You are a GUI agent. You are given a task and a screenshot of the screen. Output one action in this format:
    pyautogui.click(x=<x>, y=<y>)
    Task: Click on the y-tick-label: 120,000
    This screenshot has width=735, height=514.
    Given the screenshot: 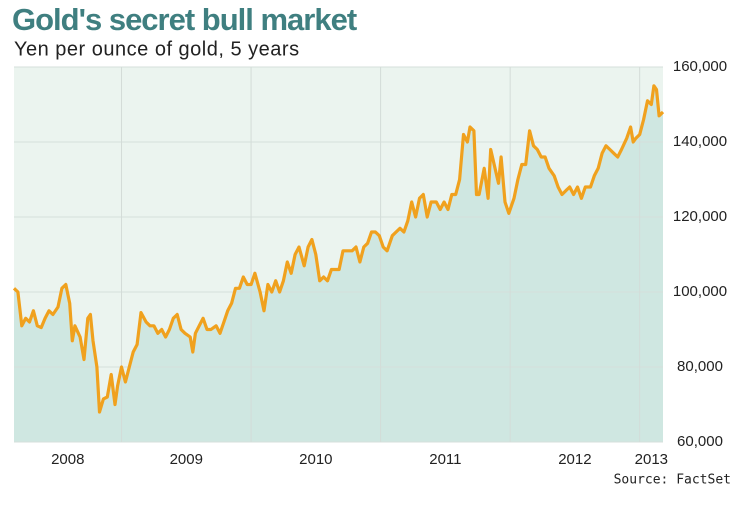 What is the action you would take?
    pyautogui.click(x=700, y=216)
    